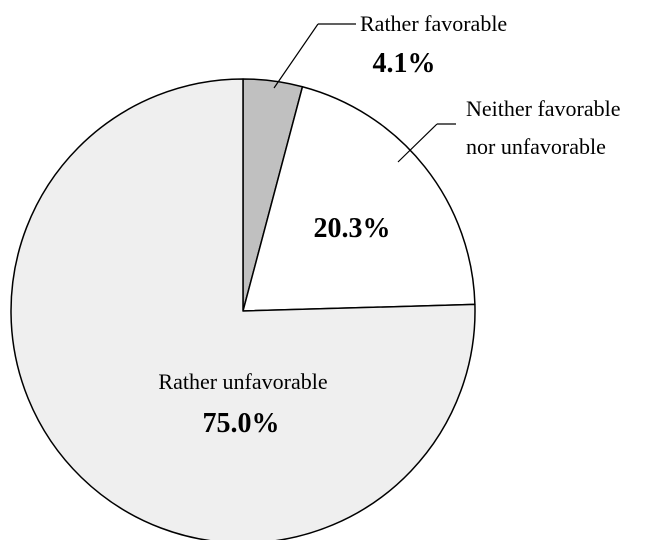 The image size is (664, 540). I want to click on slice-value-rather-unfavorable: 75.0%, so click(241, 423).